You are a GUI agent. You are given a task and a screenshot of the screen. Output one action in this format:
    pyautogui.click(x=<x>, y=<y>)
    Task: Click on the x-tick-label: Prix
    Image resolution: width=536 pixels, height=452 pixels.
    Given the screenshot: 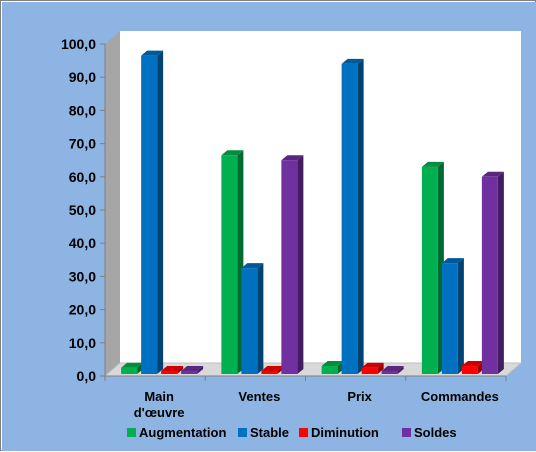 What is the action you would take?
    pyautogui.click(x=359, y=396)
    